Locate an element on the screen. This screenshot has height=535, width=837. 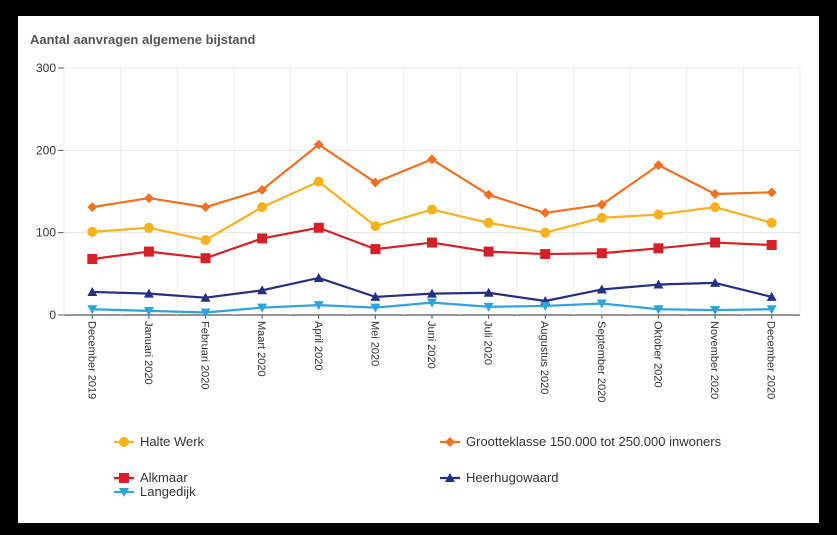
chart-title: Aantal aanvragen algemene bijstand is located at coordinates (143, 39).